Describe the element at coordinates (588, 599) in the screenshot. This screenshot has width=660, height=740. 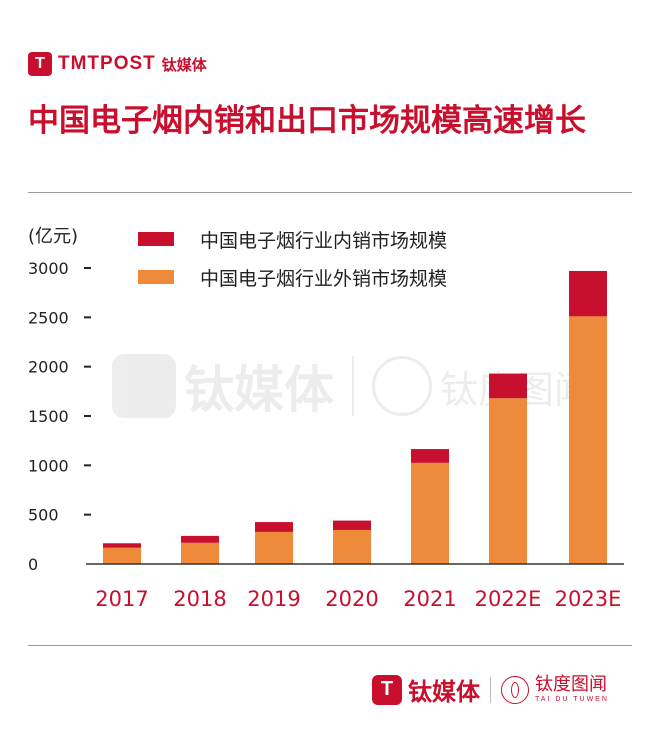
I see `x-tick-label: 2023E` at that location.